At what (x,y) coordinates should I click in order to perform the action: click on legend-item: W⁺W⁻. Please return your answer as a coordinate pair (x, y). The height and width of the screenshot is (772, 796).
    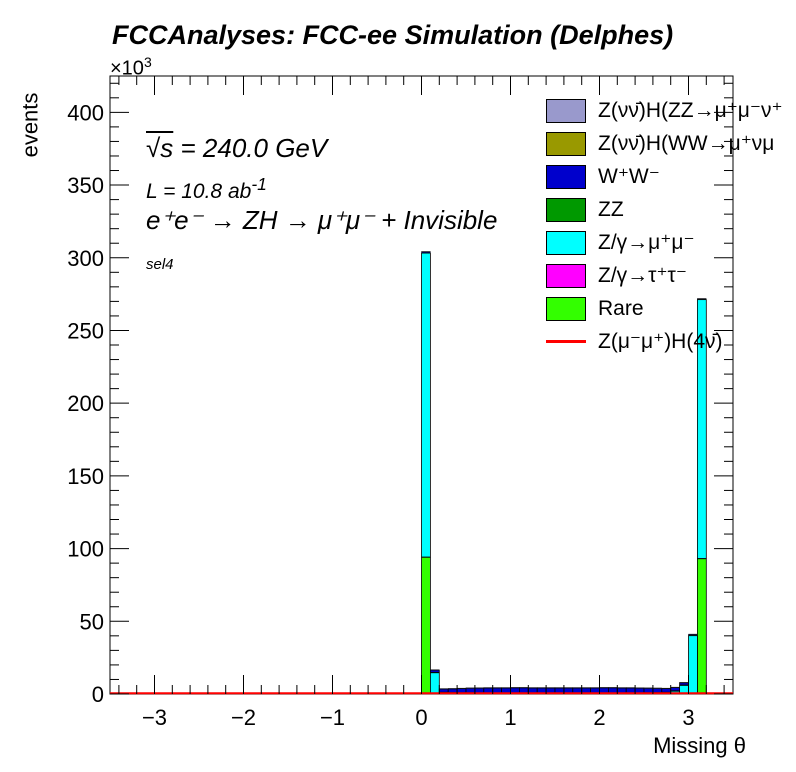
    Looking at the image, I should click on (671, 176).